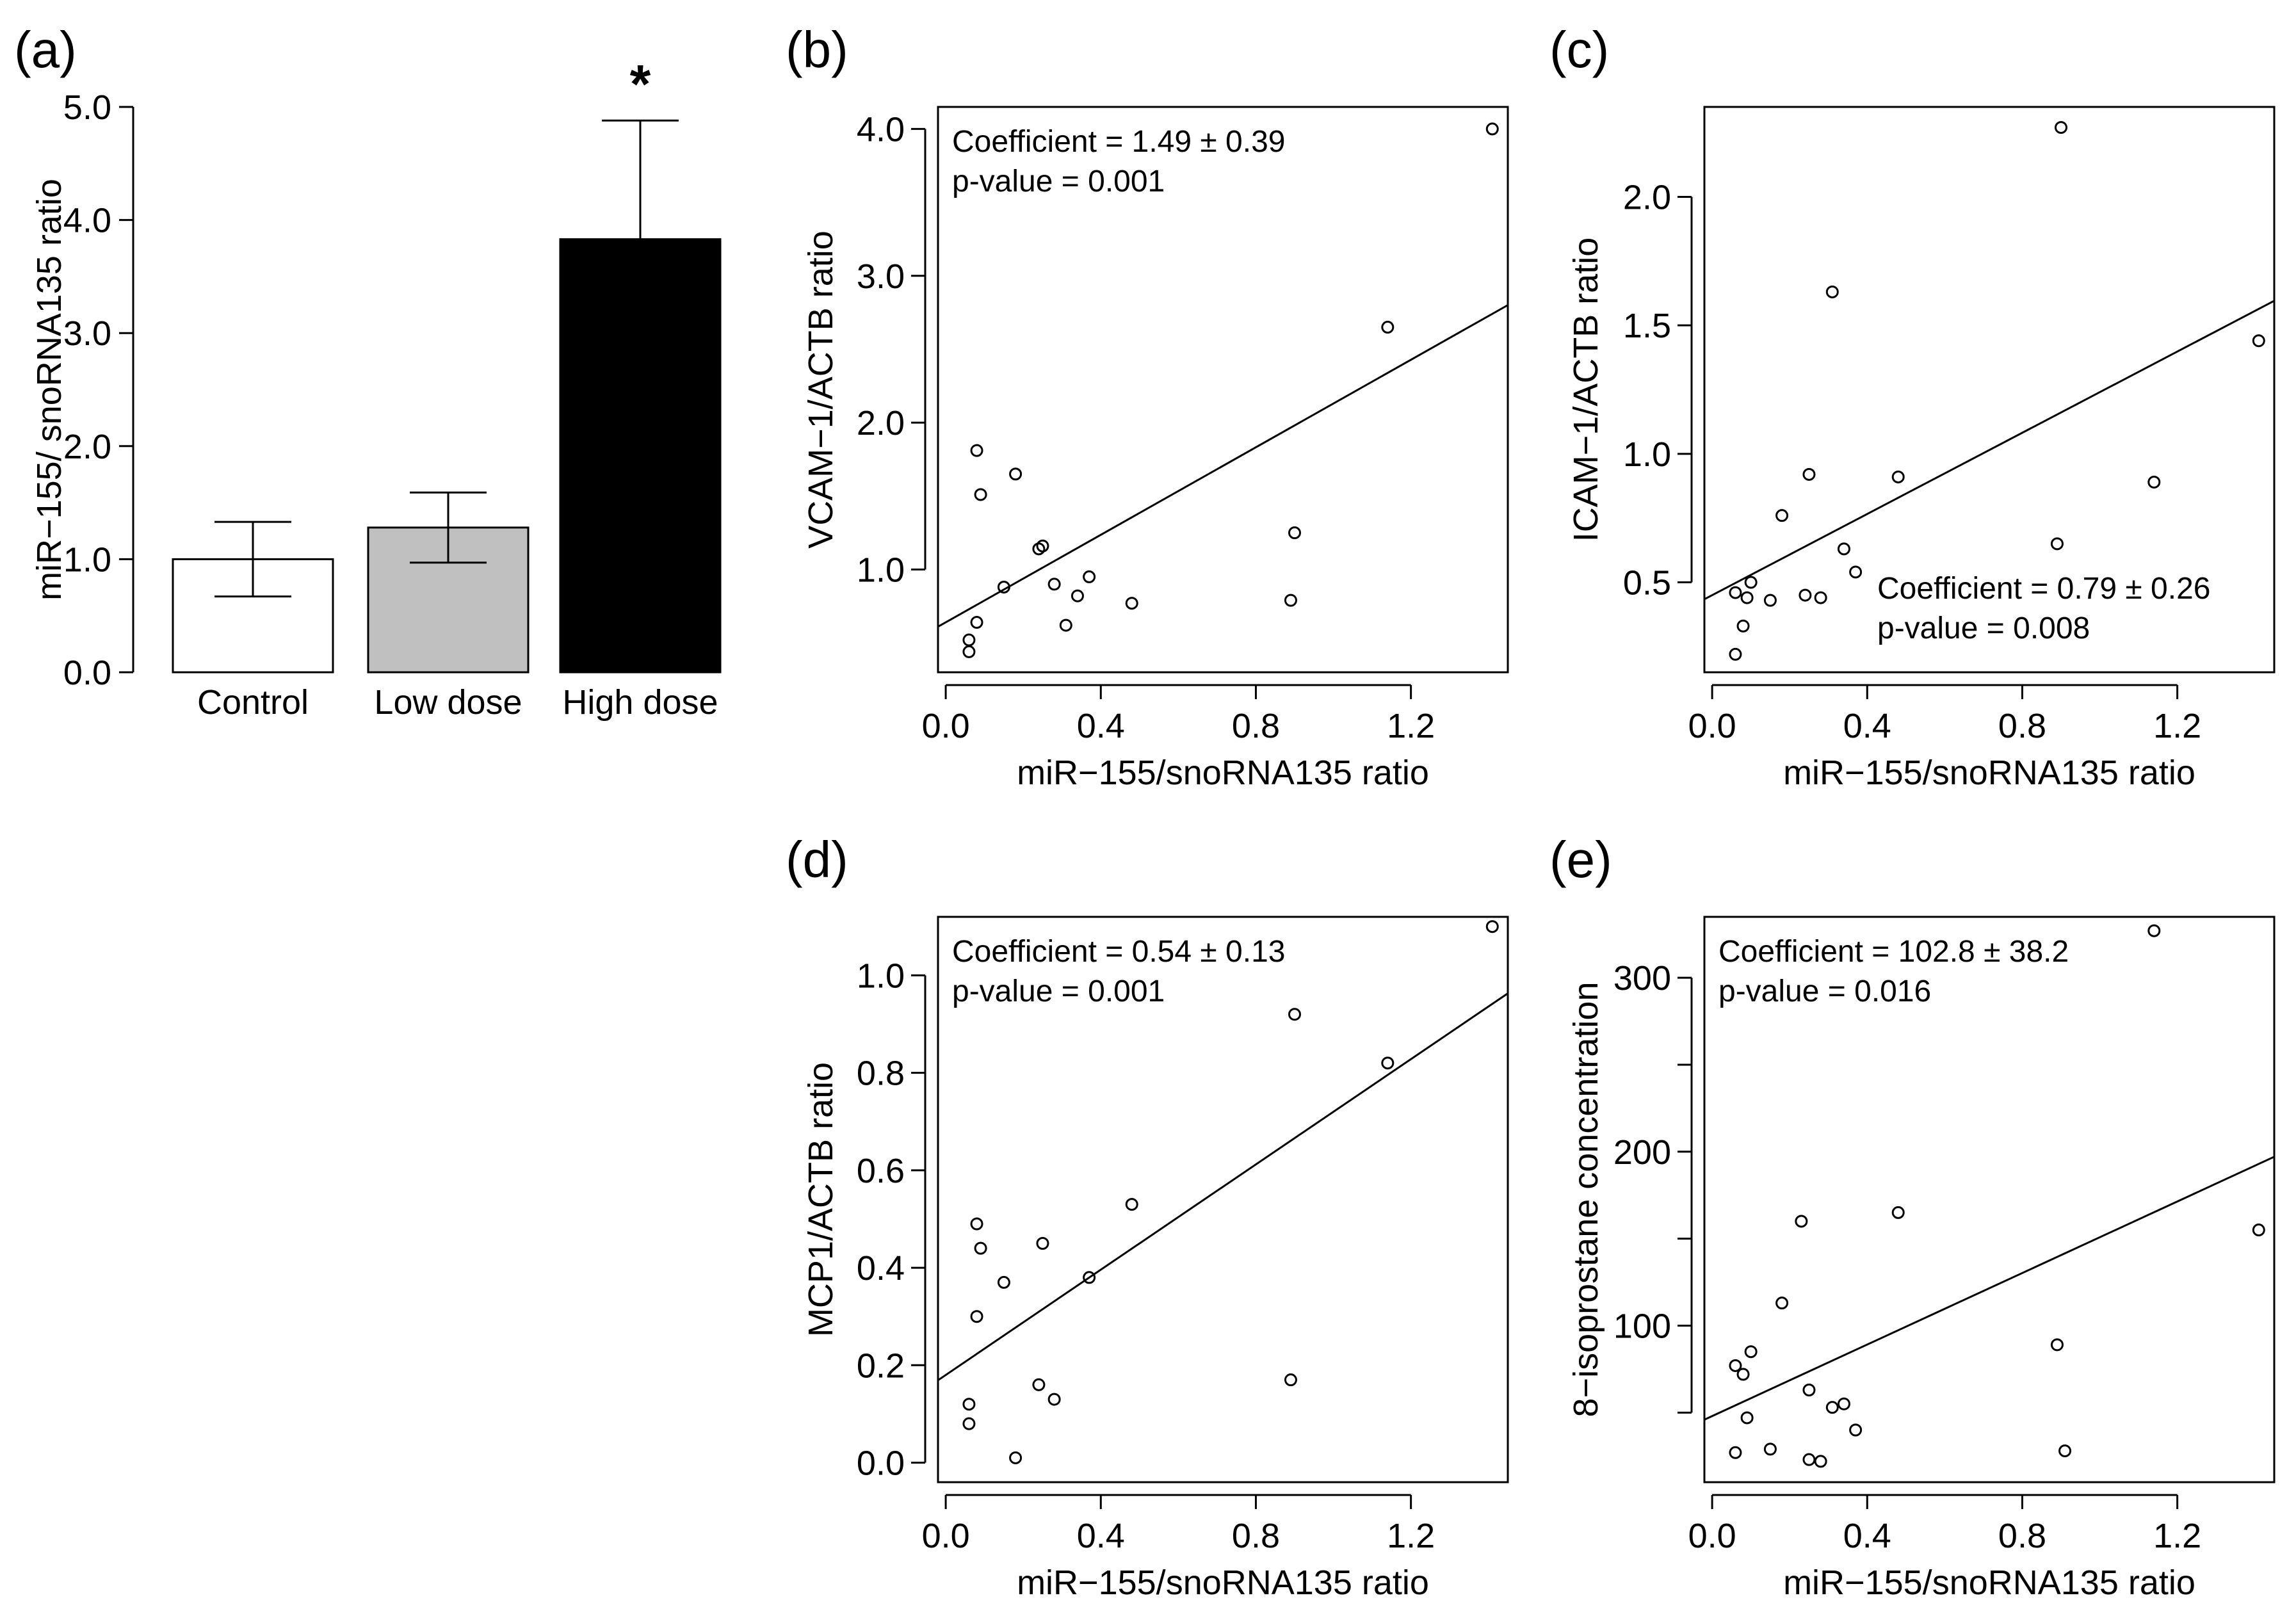  Describe the element at coordinates (253, 702) in the screenshot. I see `x-tick-label: Control` at that location.